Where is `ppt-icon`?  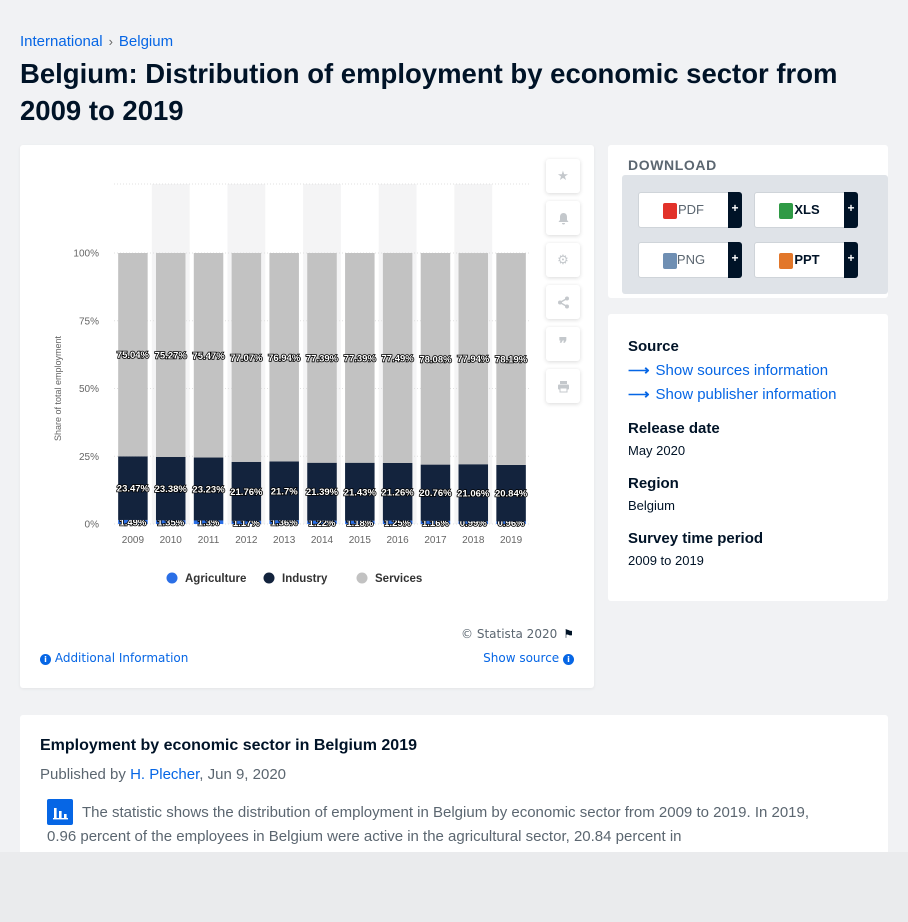
ppt-icon is located at coordinates (786, 261).